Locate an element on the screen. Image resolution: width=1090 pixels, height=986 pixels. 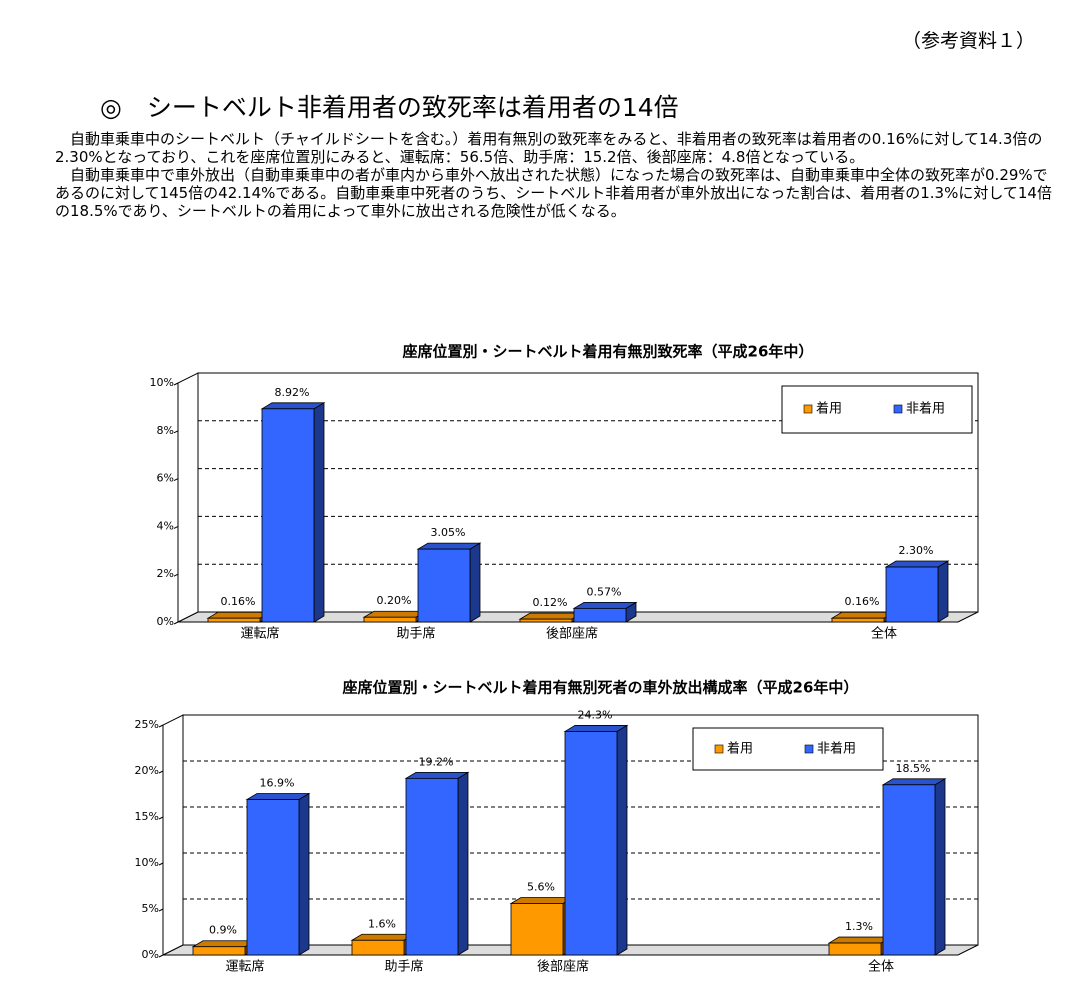
chart-title: 座席位置別・シートベルト着用有無別致死率（平成26年中） is located at coordinates (608, 352).